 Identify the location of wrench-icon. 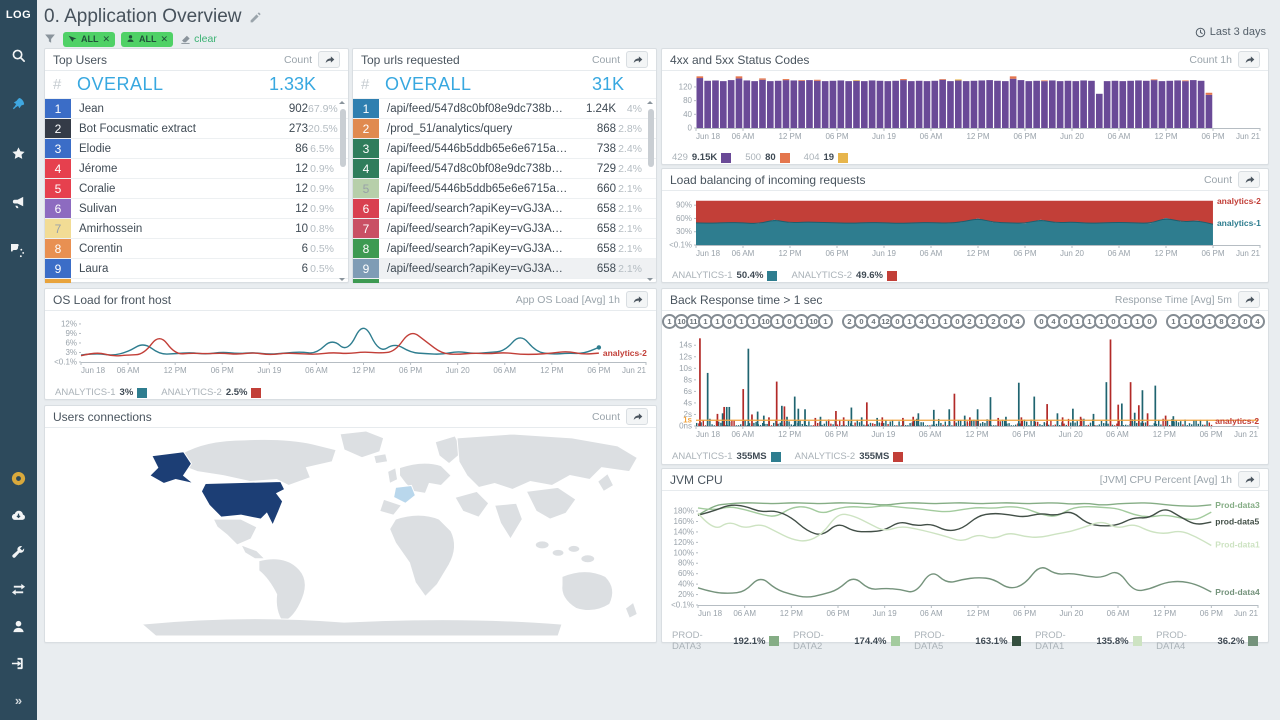
(19, 552).